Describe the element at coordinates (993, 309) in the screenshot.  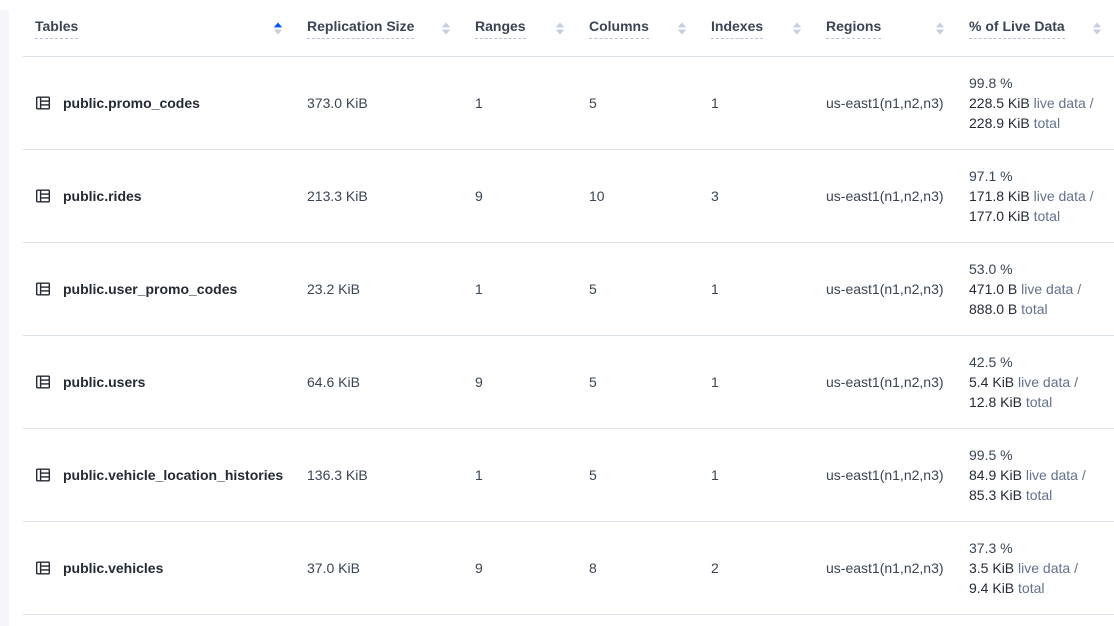
I see `total-data-size: 888.0 B` at that location.